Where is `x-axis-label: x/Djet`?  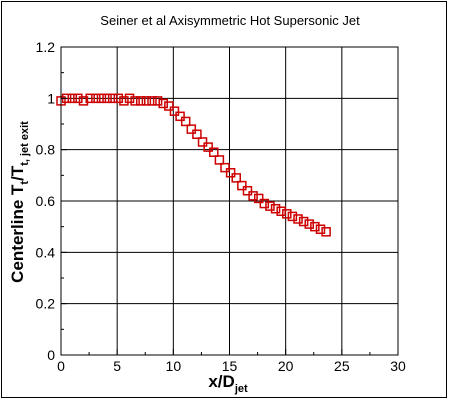 x-axis-label: x/Djet is located at coordinates (228, 383).